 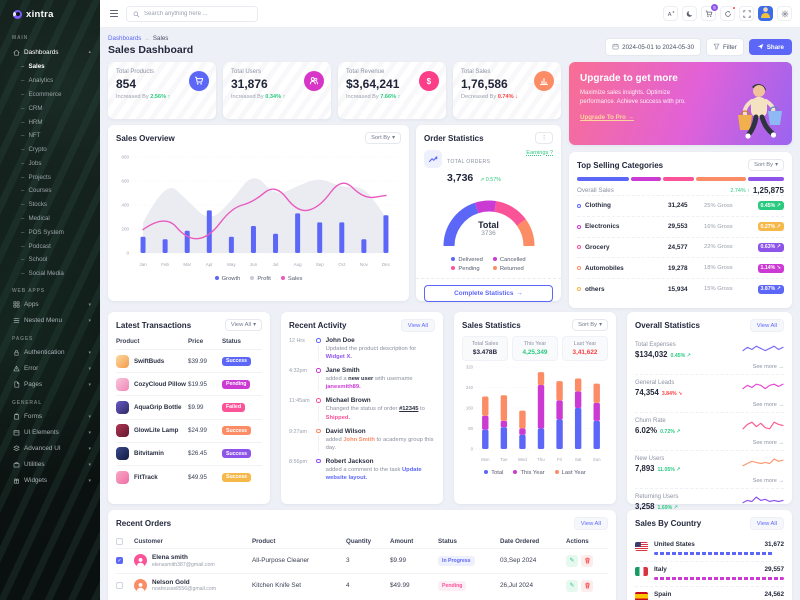 What do you see at coordinates (50, 52) in the screenshot?
I see `sidebar-item-dashboards: Dashboards ▴` at bounding box center [50, 52].